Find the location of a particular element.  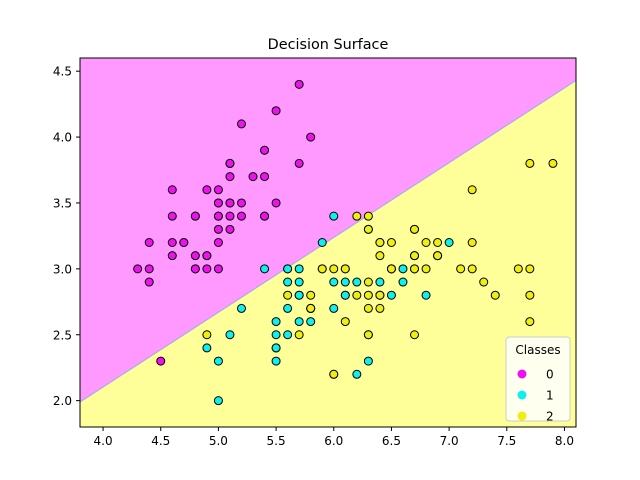

x-axis: 4.0 4.5 5.0 5.5 6.0 6.5 7.0 7.5 8.0 is located at coordinates (334, 437).